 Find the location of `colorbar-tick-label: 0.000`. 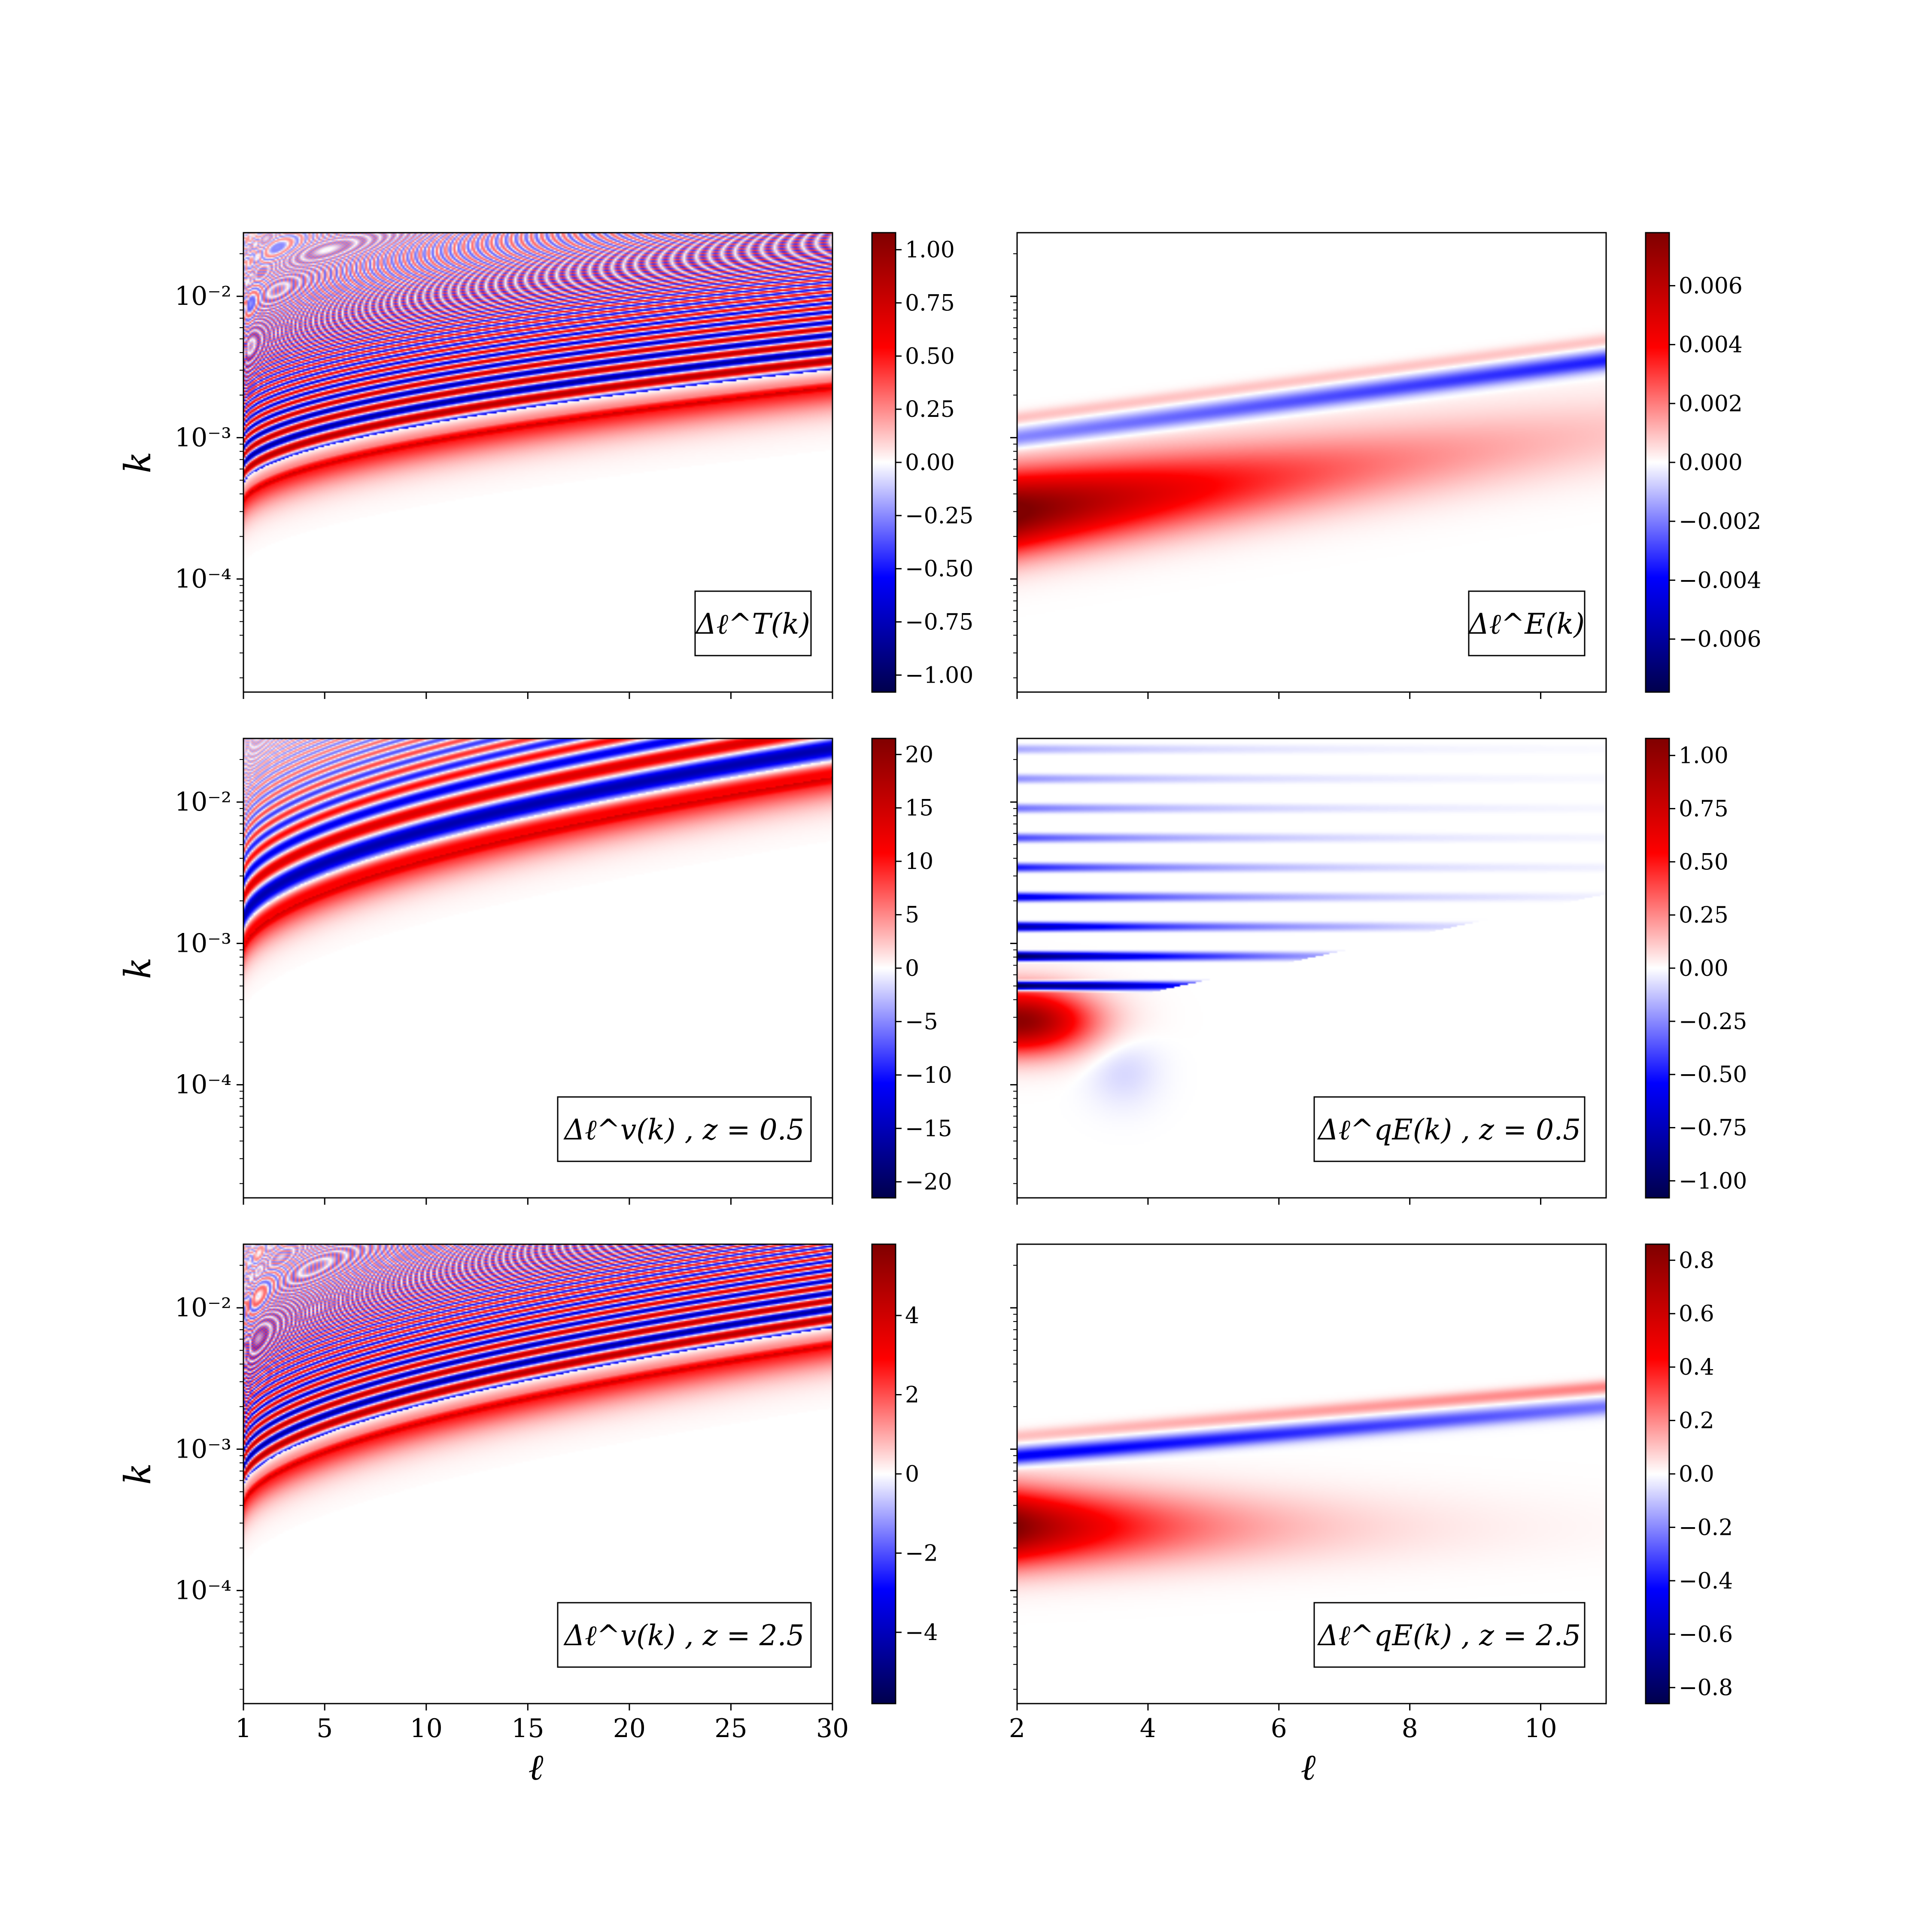

colorbar-tick-label: 0.000 is located at coordinates (1711, 463).